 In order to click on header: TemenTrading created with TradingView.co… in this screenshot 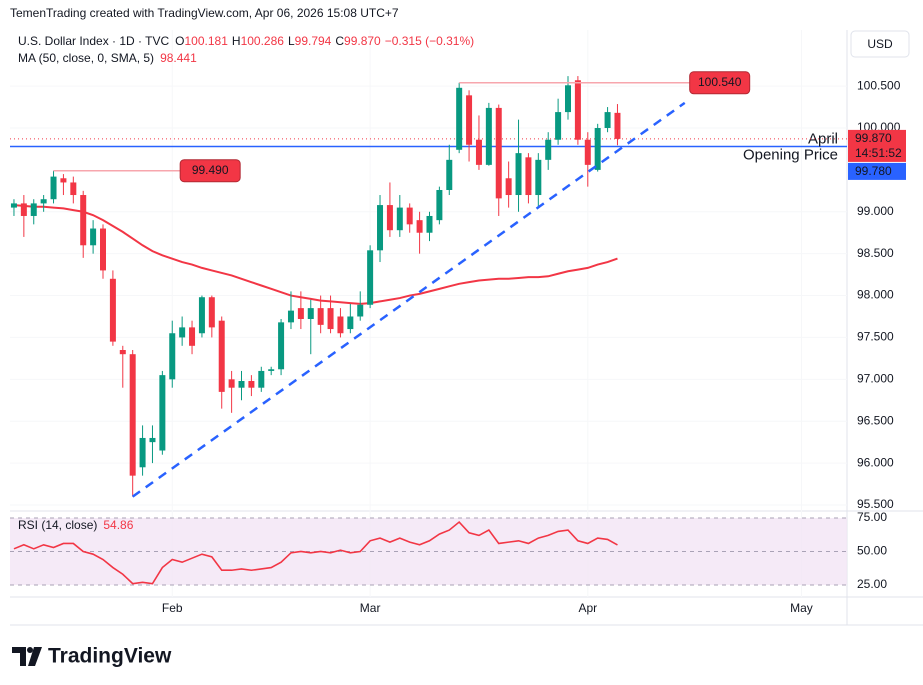, I will do `click(204, 13)`.